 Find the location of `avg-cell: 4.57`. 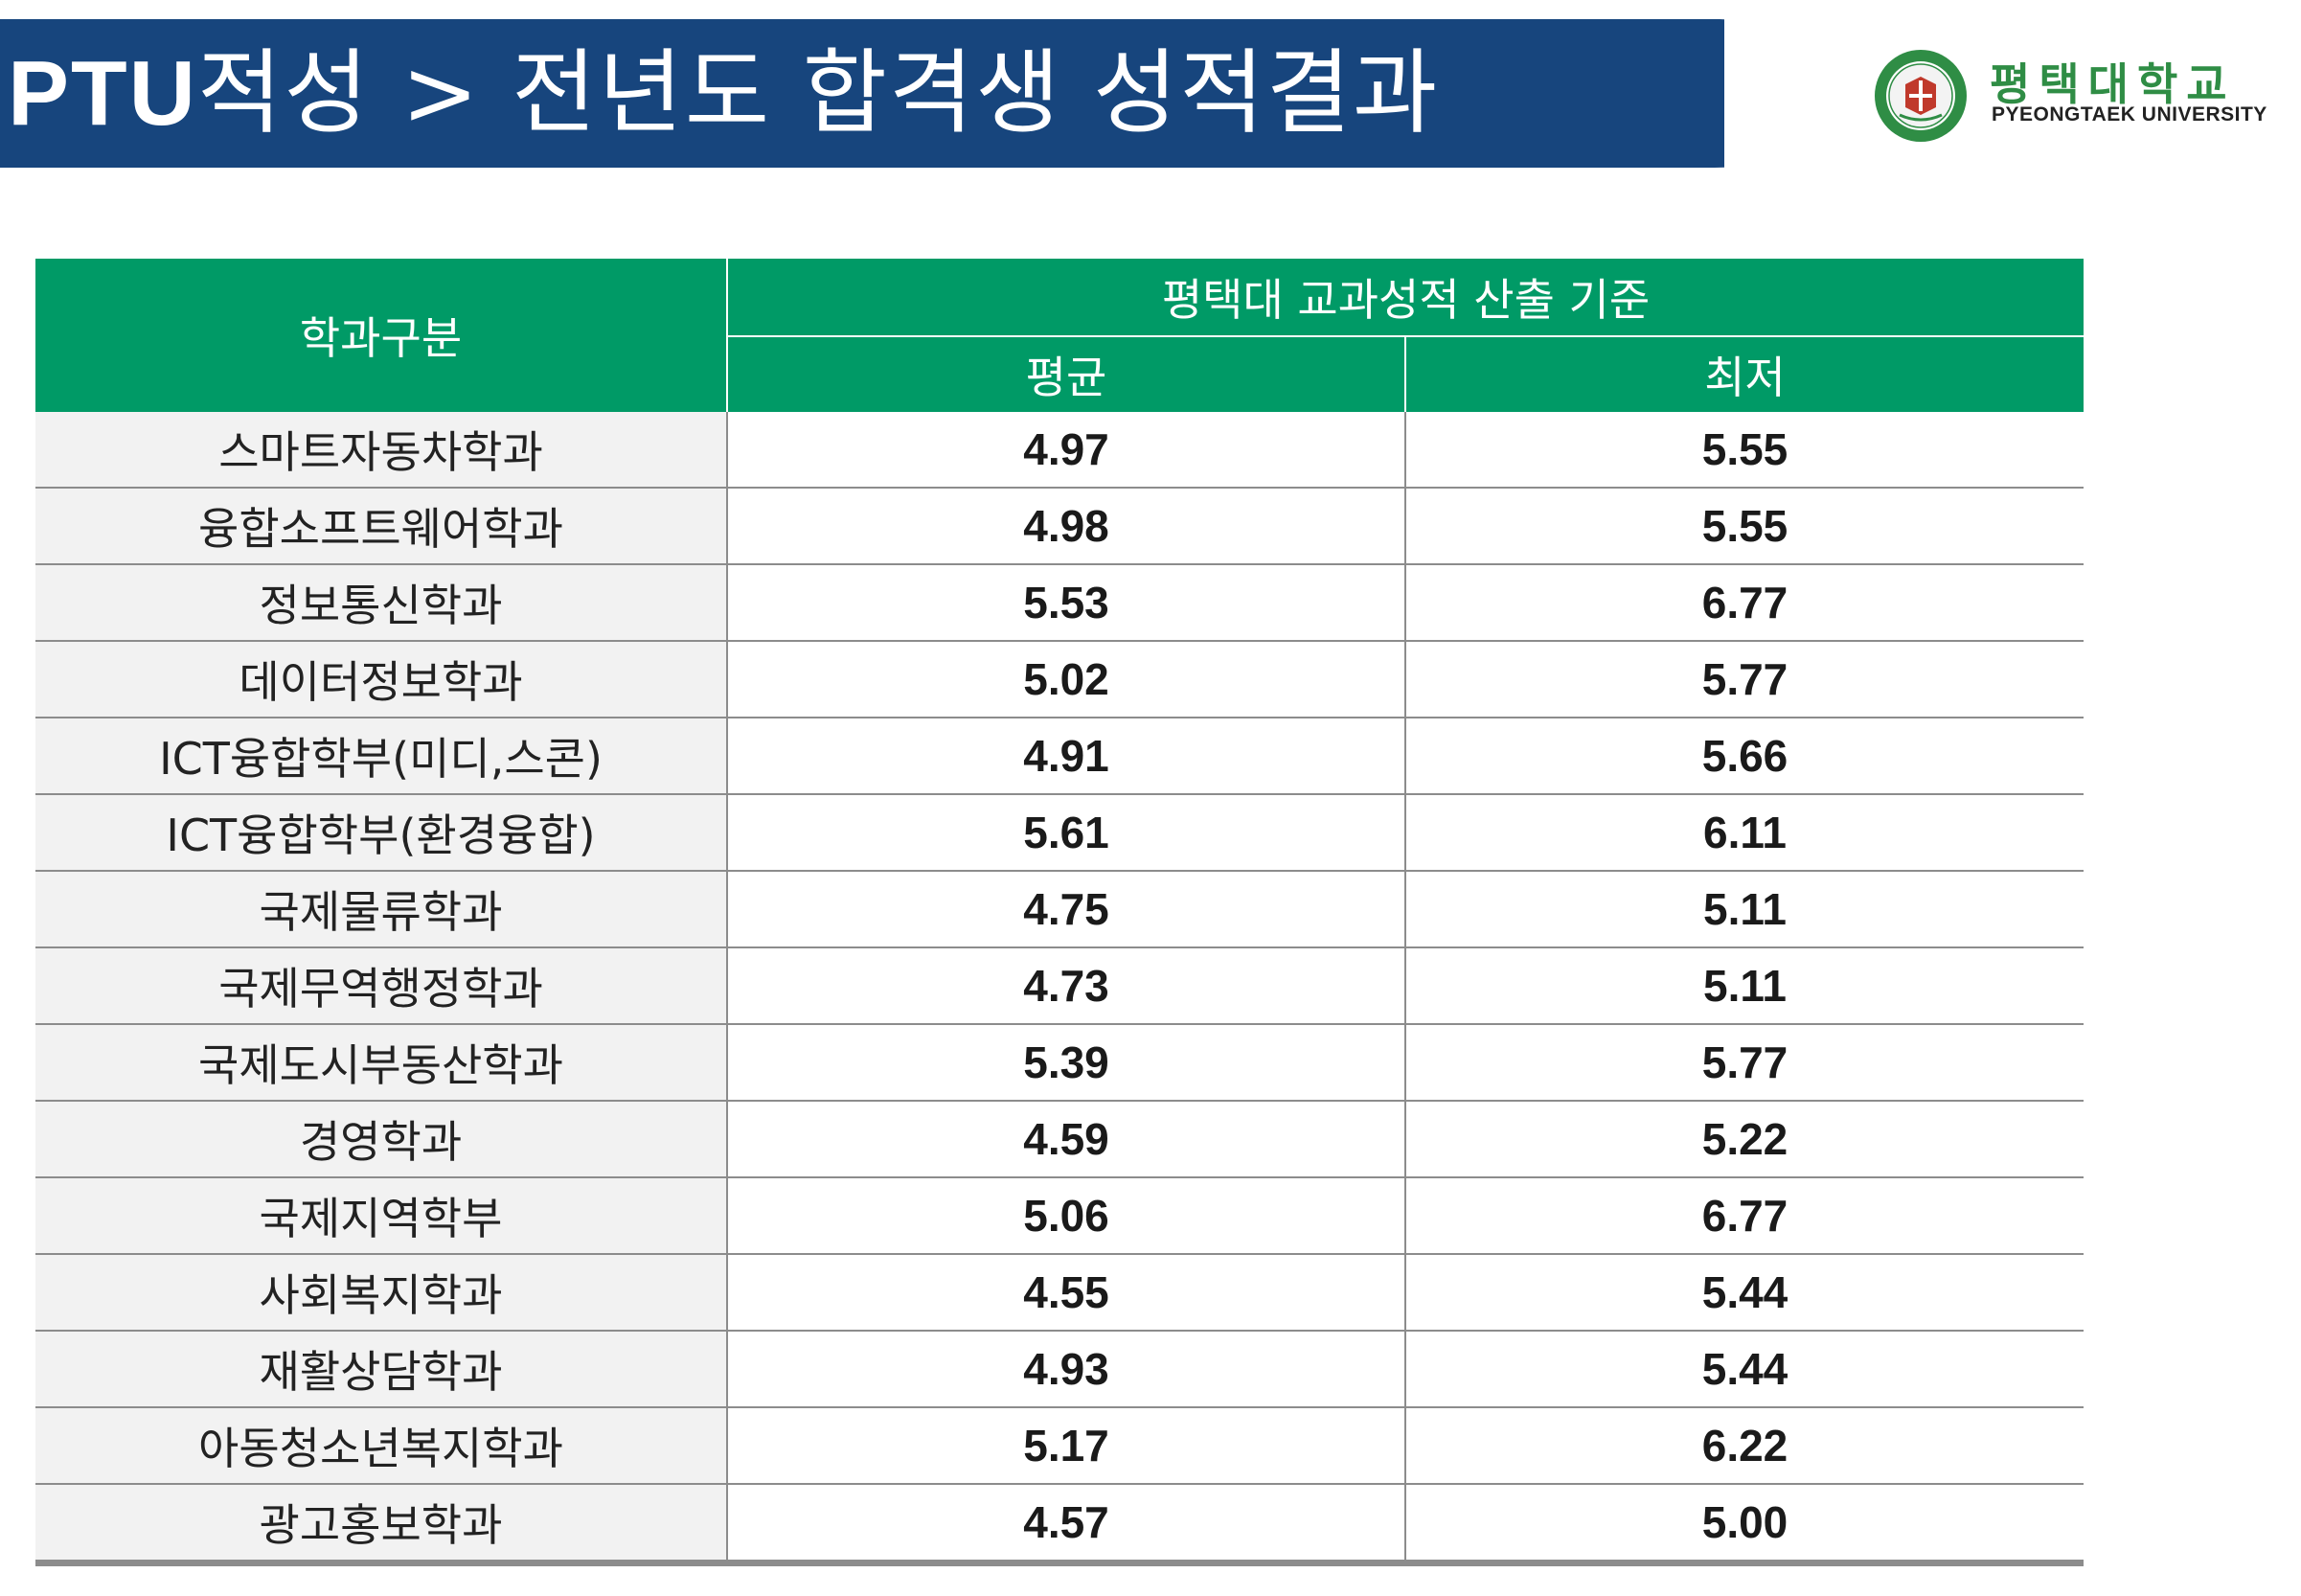

avg-cell: 4.57 is located at coordinates (1066, 1525).